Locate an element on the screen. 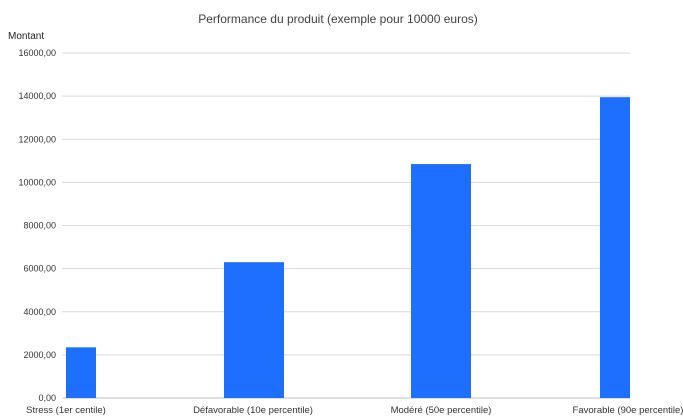 This screenshot has width=683, height=417. category-label: Favorable (90e percentile) is located at coordinates (628, 410).